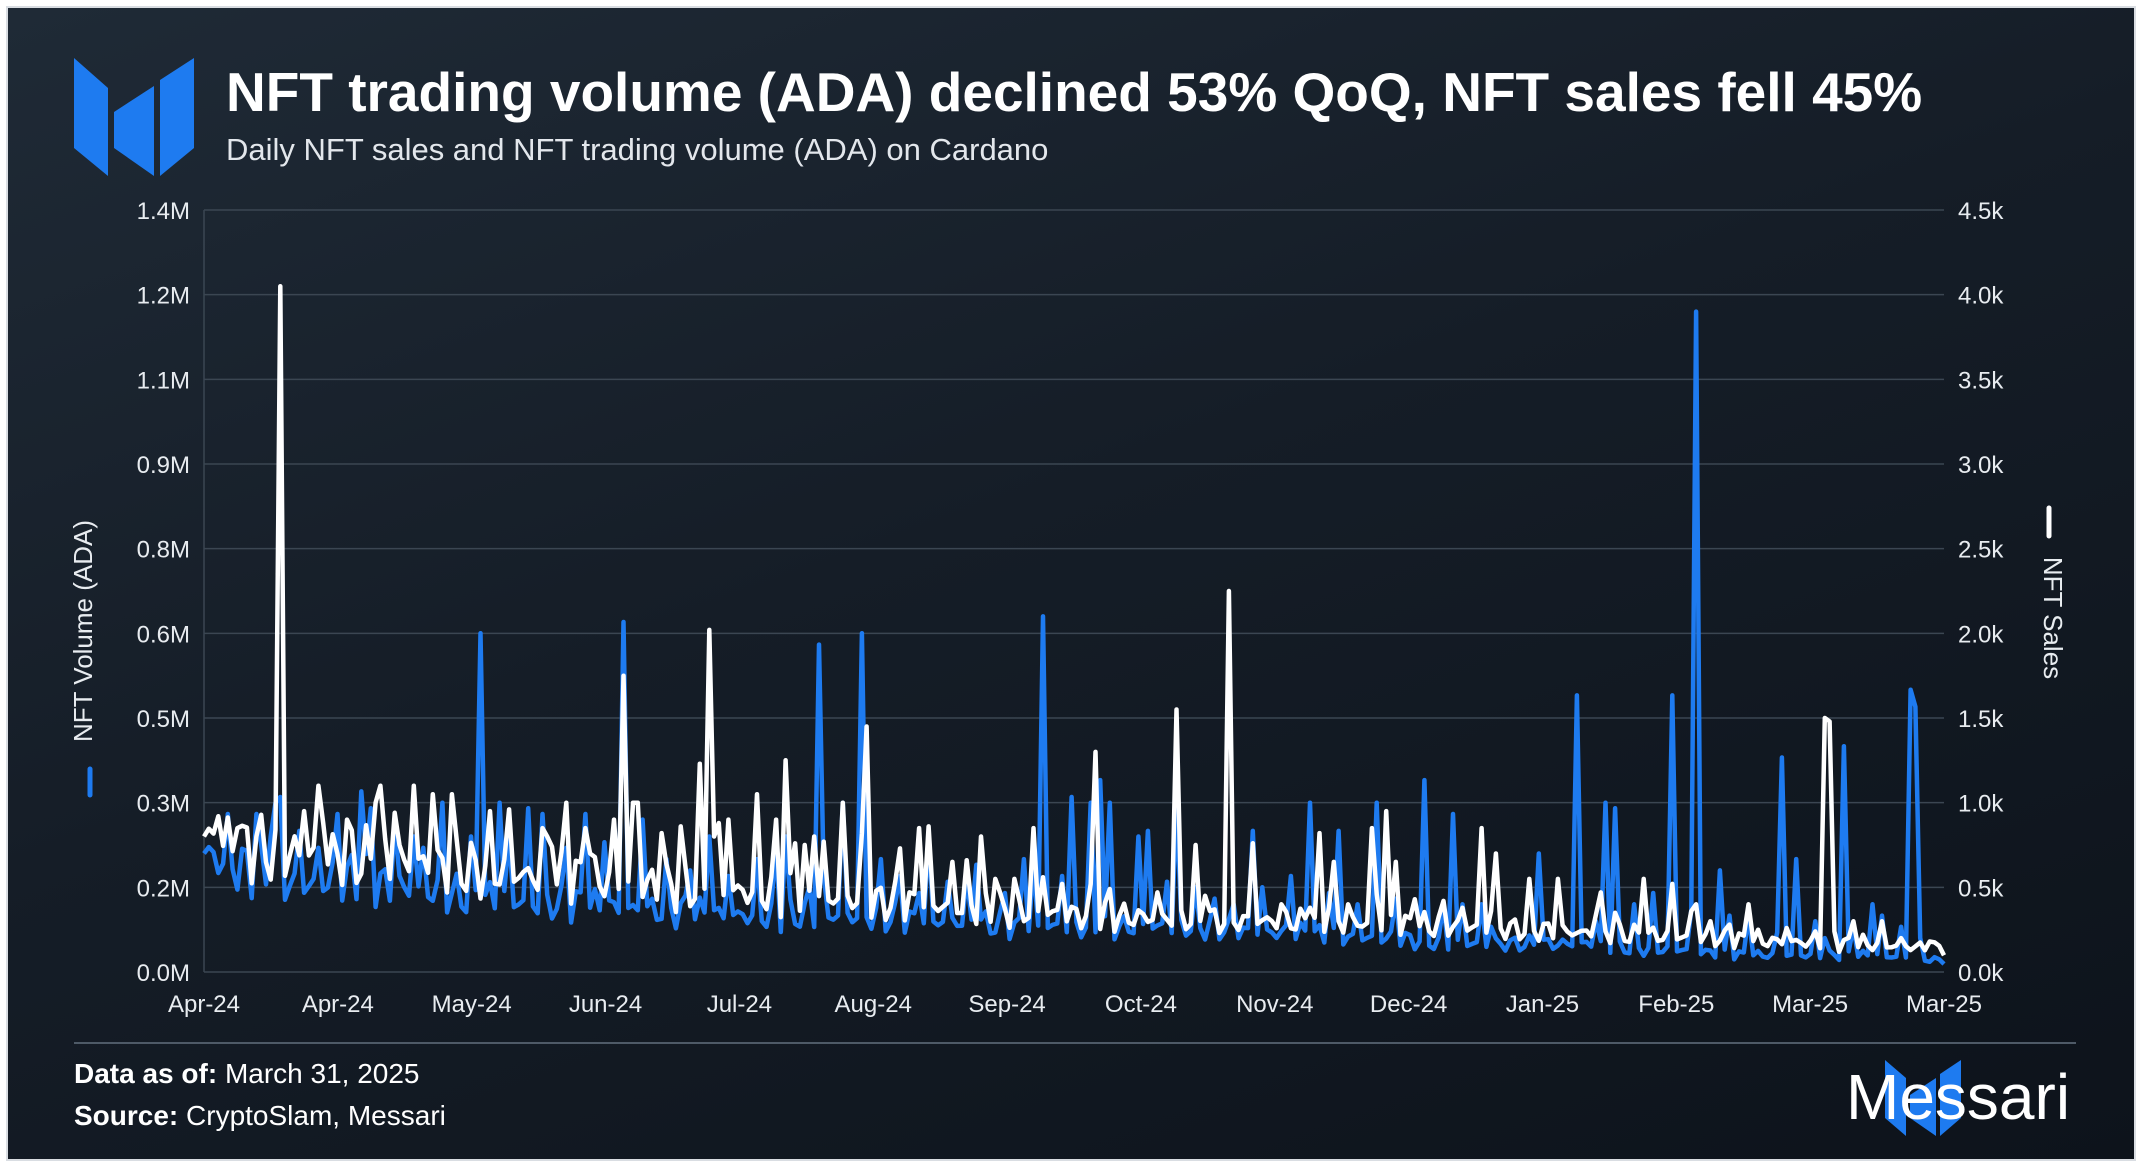  Describe the element at coordinates (1981, 465) in the screenshot. I see `y-right-tick-label: 3.0k` at that location.